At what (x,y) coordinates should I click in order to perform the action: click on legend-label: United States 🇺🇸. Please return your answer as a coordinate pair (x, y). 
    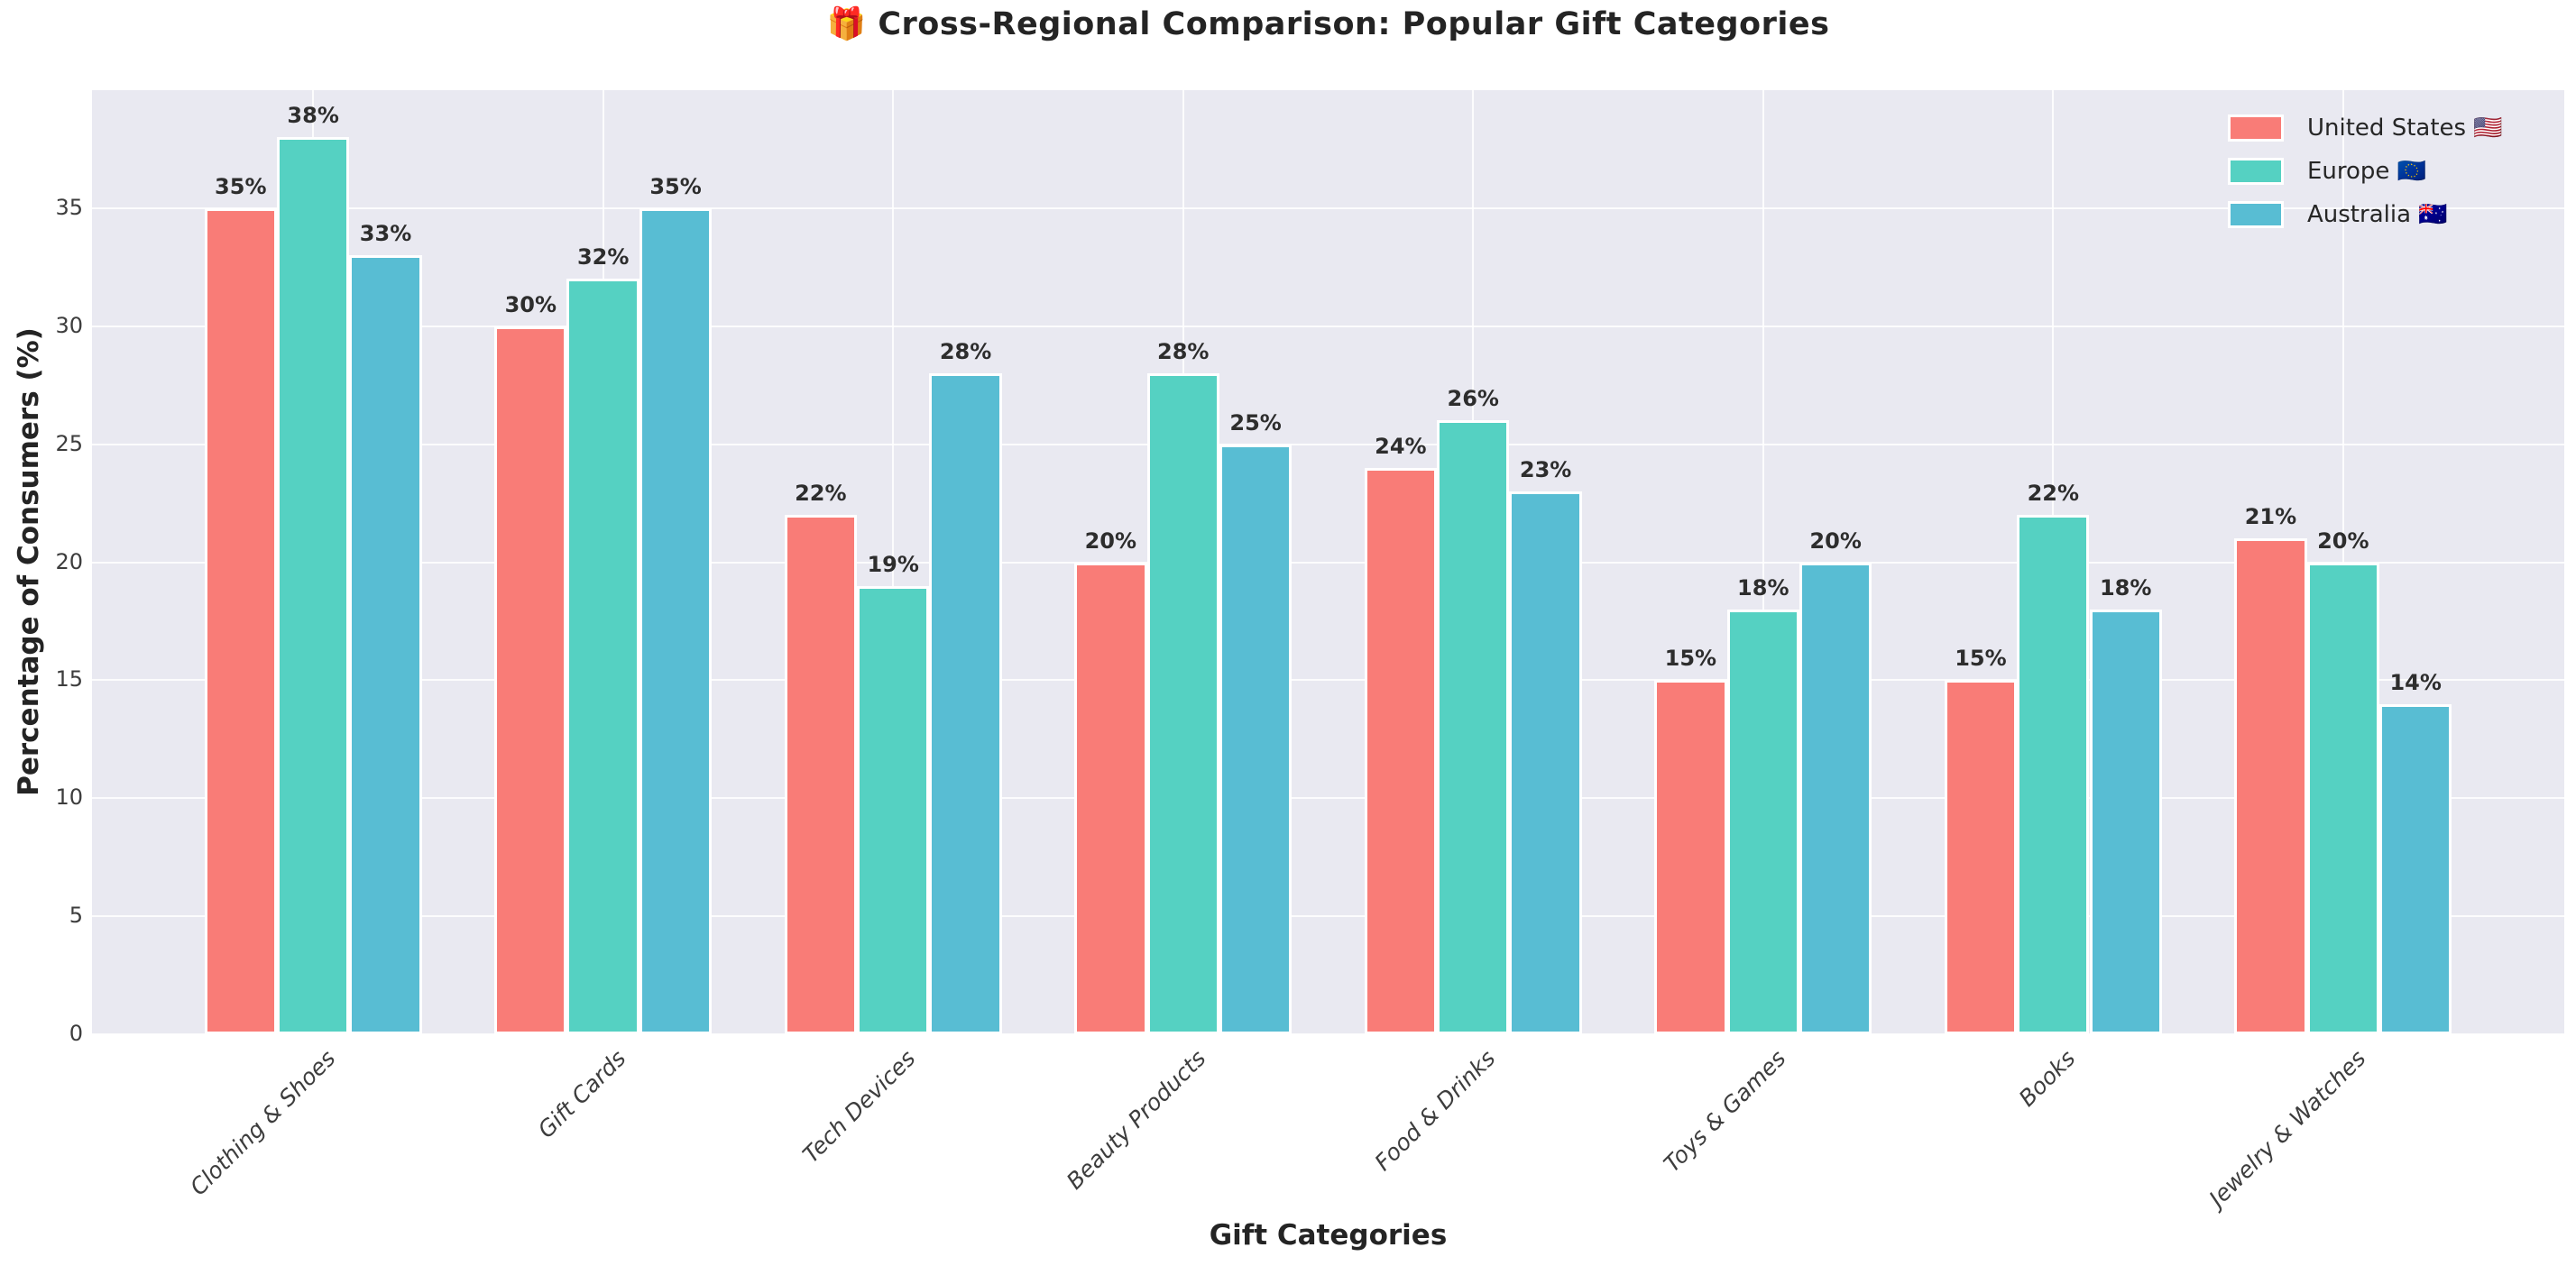
    Looking at the image, I should click on (2405, 129).